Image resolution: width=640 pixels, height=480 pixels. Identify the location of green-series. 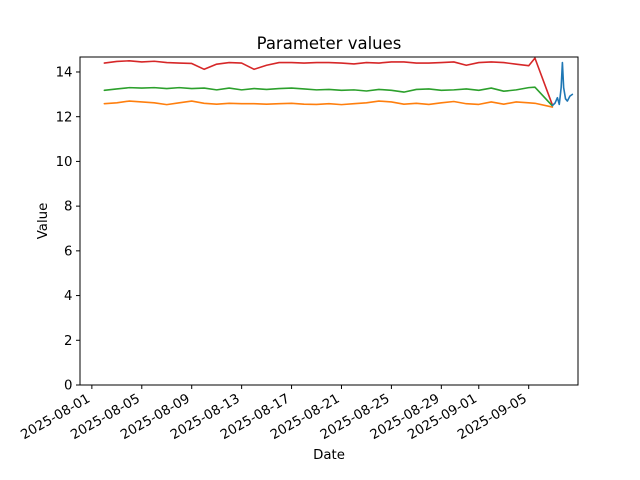
(328, 96).